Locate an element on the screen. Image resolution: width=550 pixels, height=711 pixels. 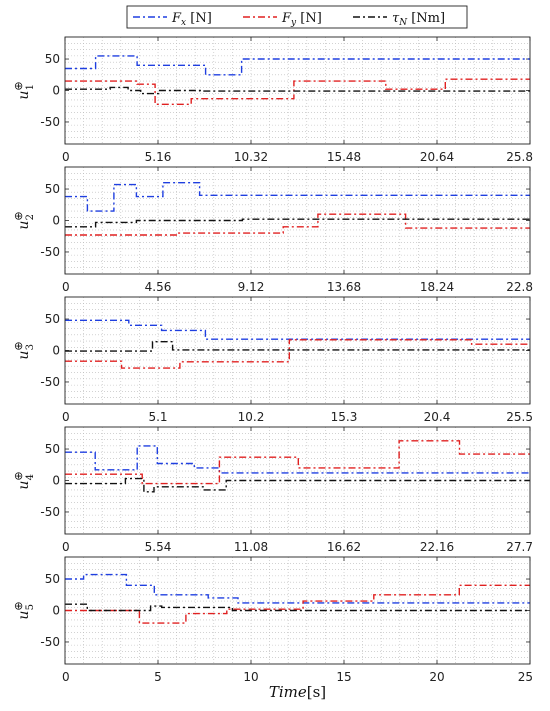
y-axis-label-sub: 1 is located at coordinates (30, 87).